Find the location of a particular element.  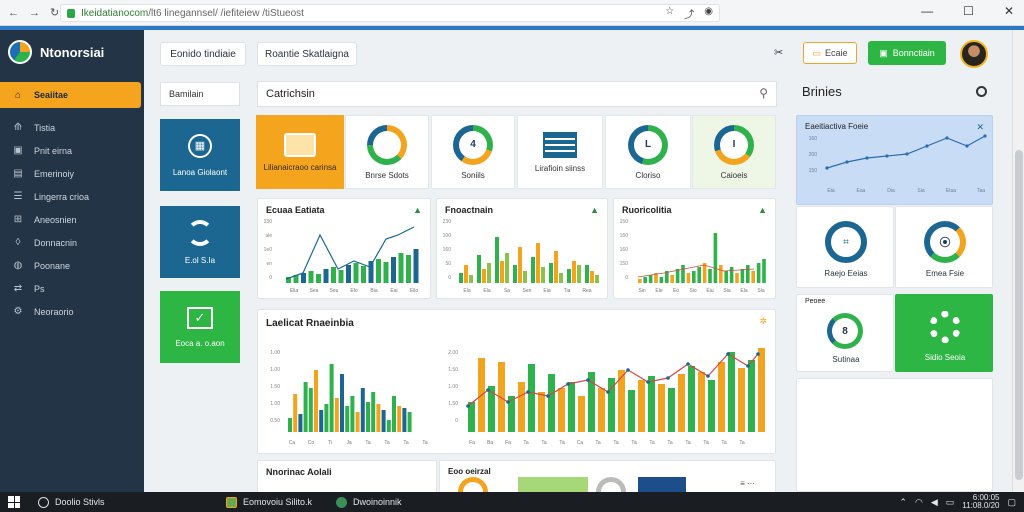

maximize-button: ☐ is located at coordinates (968, 11).